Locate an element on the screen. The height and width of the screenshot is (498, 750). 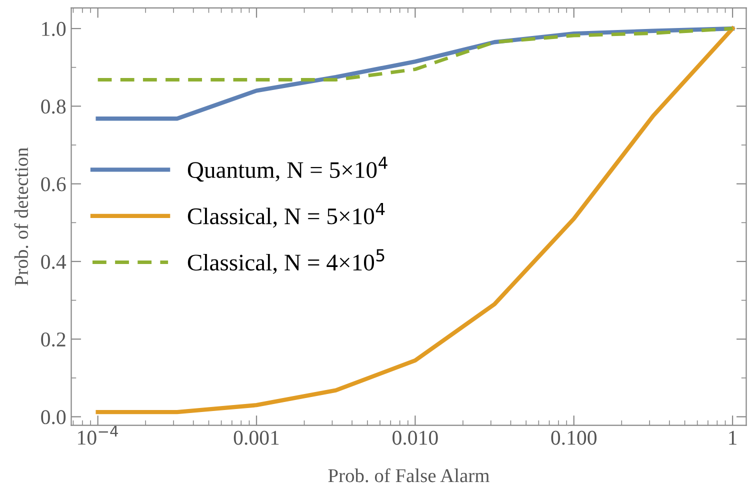
legend-label: Classical, N = 5×10$^{4}$ is located at coordinates (286, 215).